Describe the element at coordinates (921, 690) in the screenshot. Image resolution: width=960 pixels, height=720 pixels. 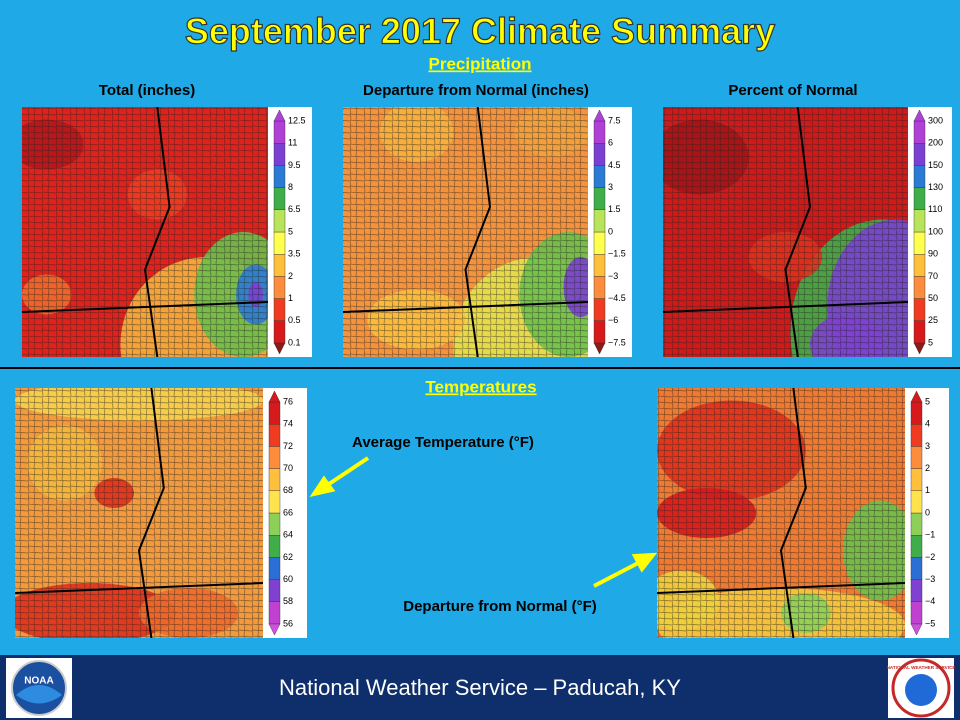
I see `logo-inner` at that location.